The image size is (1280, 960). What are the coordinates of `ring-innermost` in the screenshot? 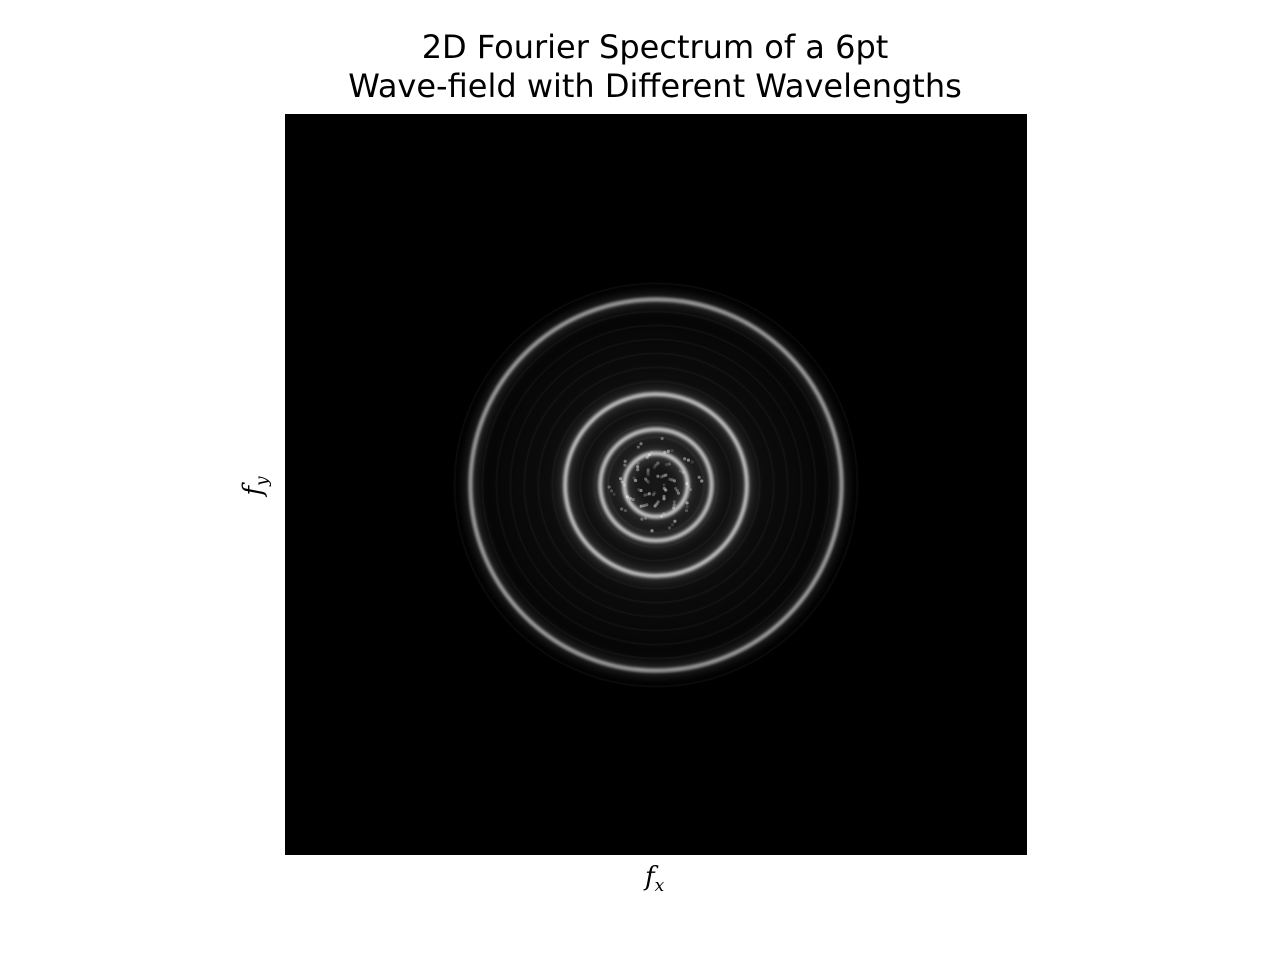 It's located at (656, 485).